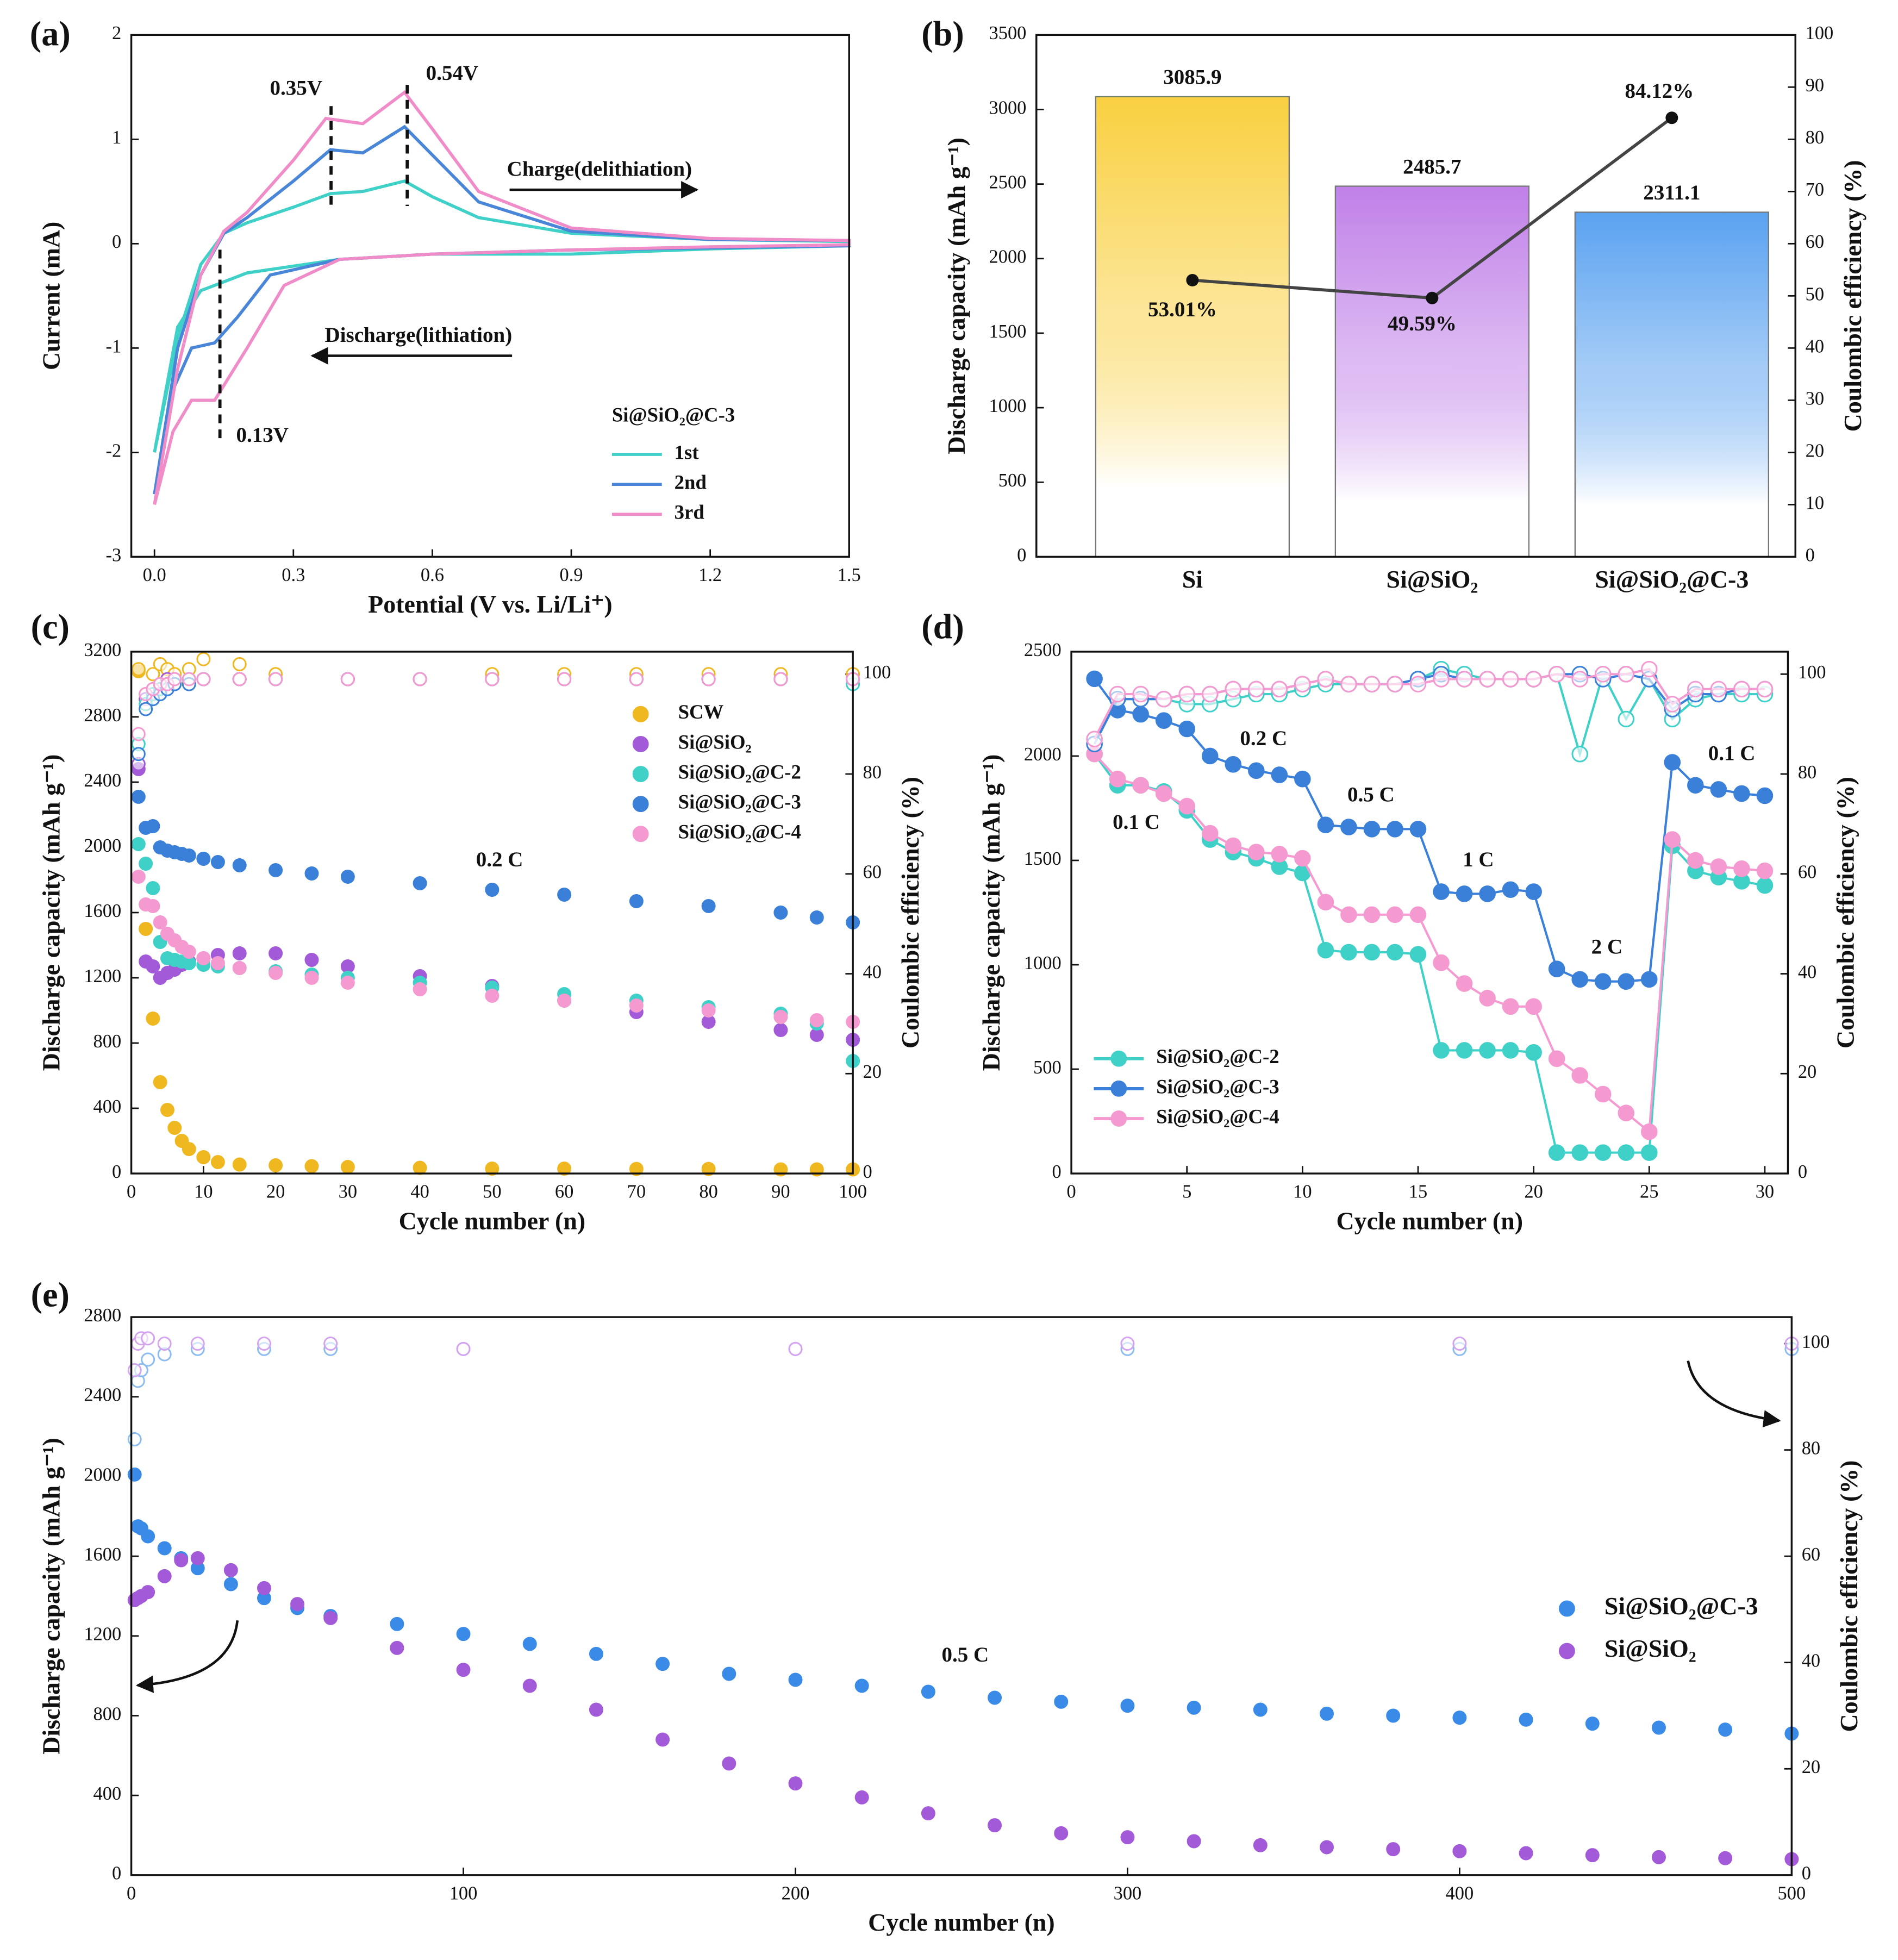 The height and width of the screenshot is (1960, 1898). I want to click on x-tick-label: 90, so click(780, 1192).